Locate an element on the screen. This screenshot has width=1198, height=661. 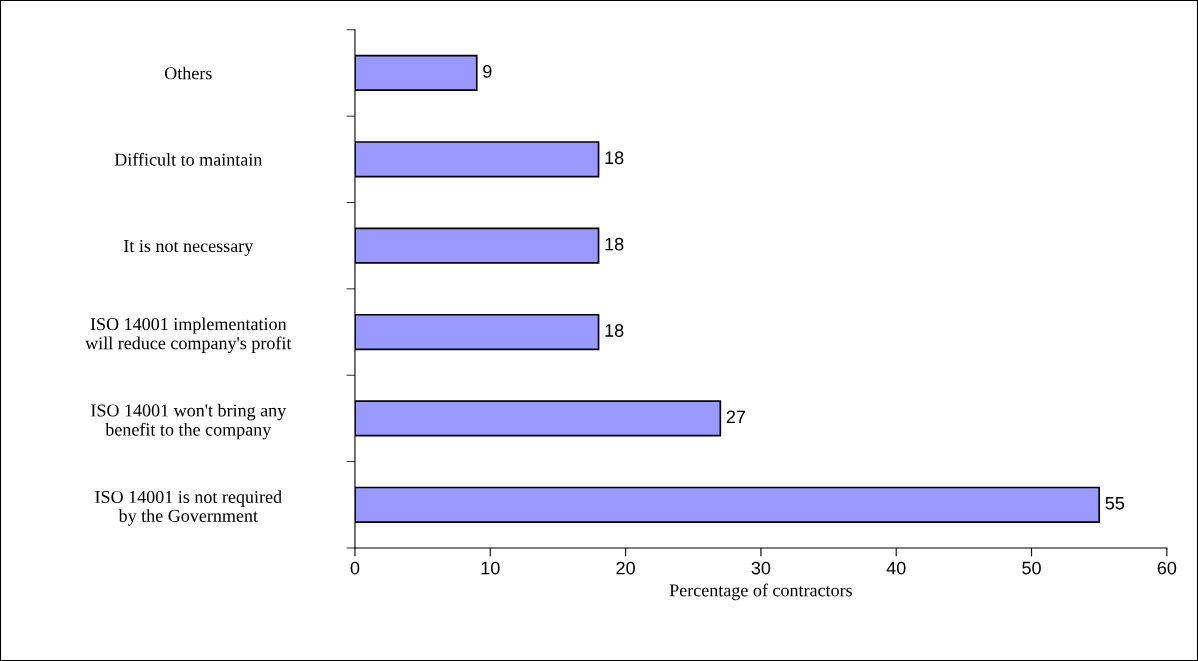
x-tick-label: 20 is located at coordinates (625, 568).